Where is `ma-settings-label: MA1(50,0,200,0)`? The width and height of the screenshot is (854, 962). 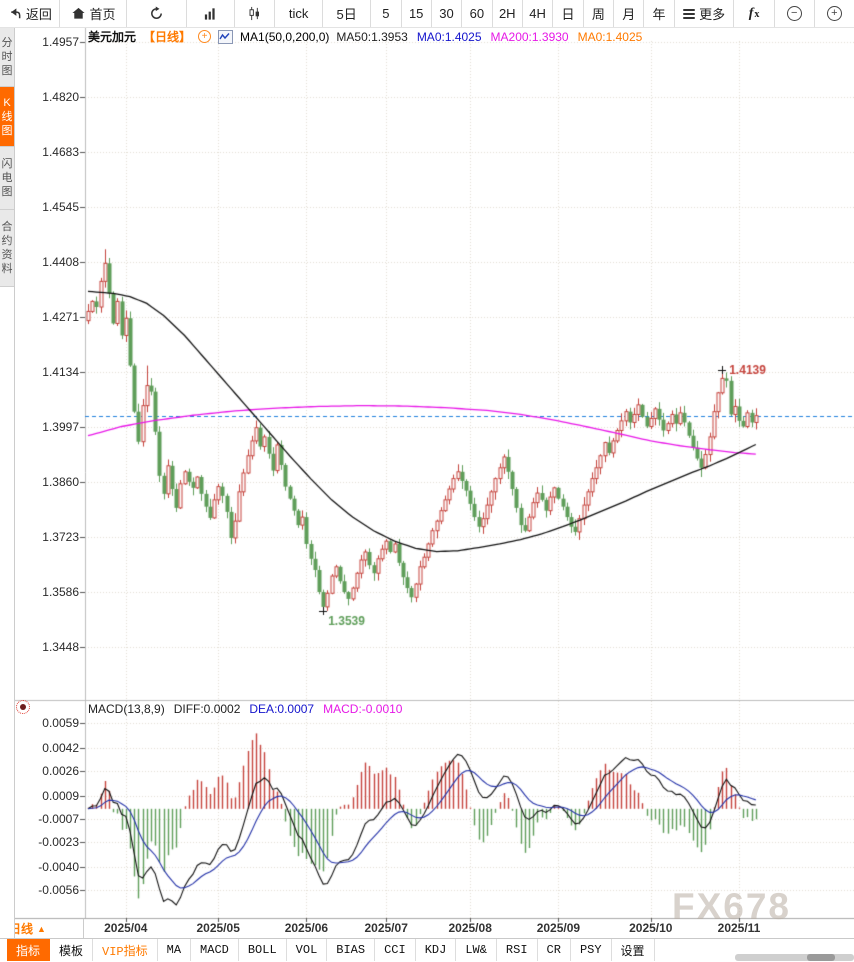 ma-settings-label: MA1(50,0,200,0) is located at coordinates (285, 36).